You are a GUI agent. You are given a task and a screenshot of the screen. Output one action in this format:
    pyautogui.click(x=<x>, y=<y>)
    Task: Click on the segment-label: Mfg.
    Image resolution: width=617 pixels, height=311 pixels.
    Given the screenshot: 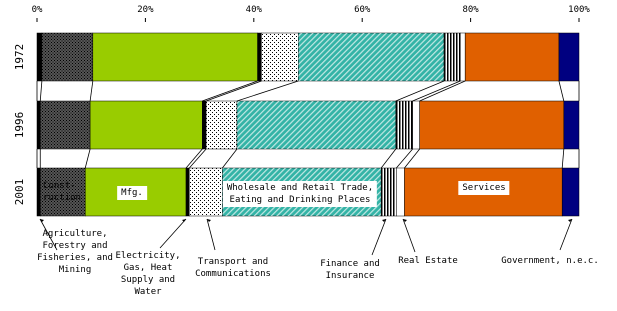 What is the action you would take?
    pyautogui.click(x=132, y=193)
    